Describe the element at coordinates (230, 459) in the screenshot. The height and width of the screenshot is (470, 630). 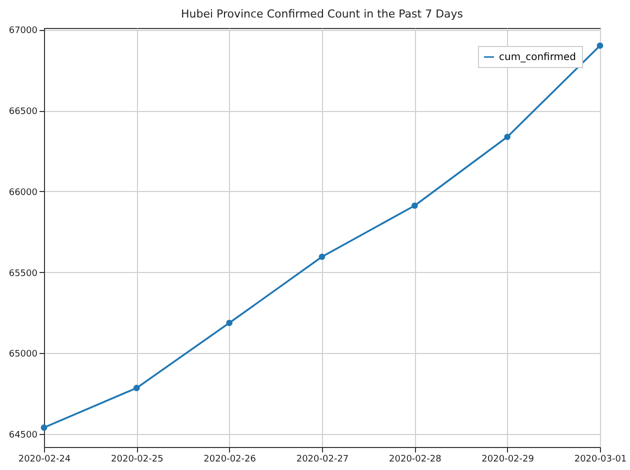
I see `x-tick-label: 2020-02-26` at that location.